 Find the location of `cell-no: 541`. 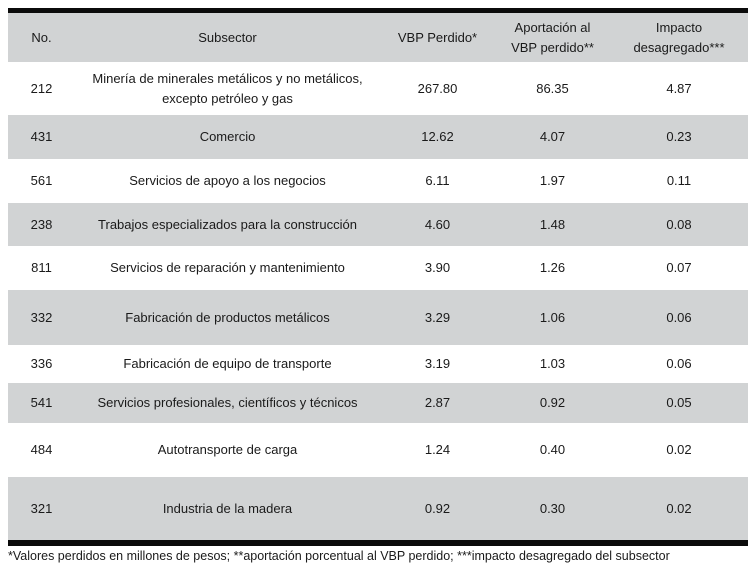

cell-no: 541 is located at coordinates (41, 402).